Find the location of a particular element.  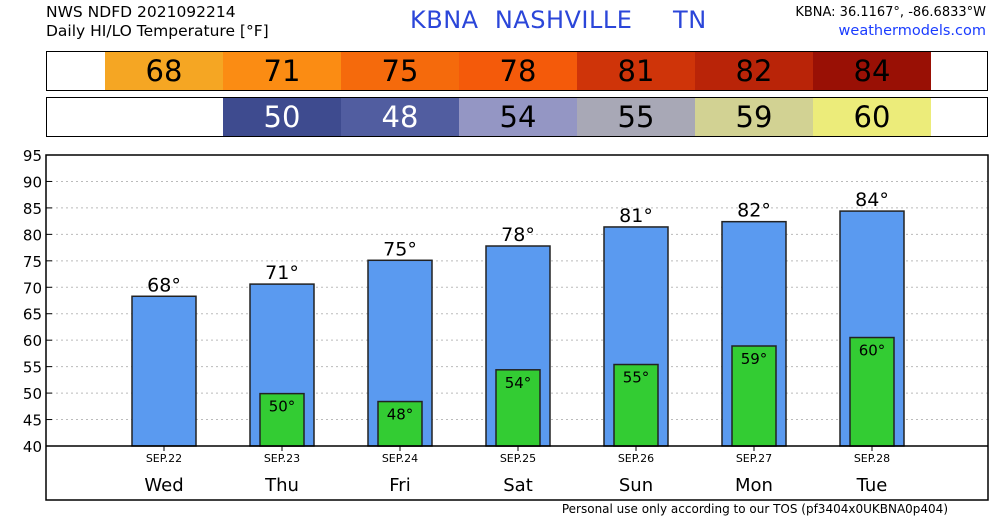

y-tick-label: 50 is located at coordinates (32, 394).